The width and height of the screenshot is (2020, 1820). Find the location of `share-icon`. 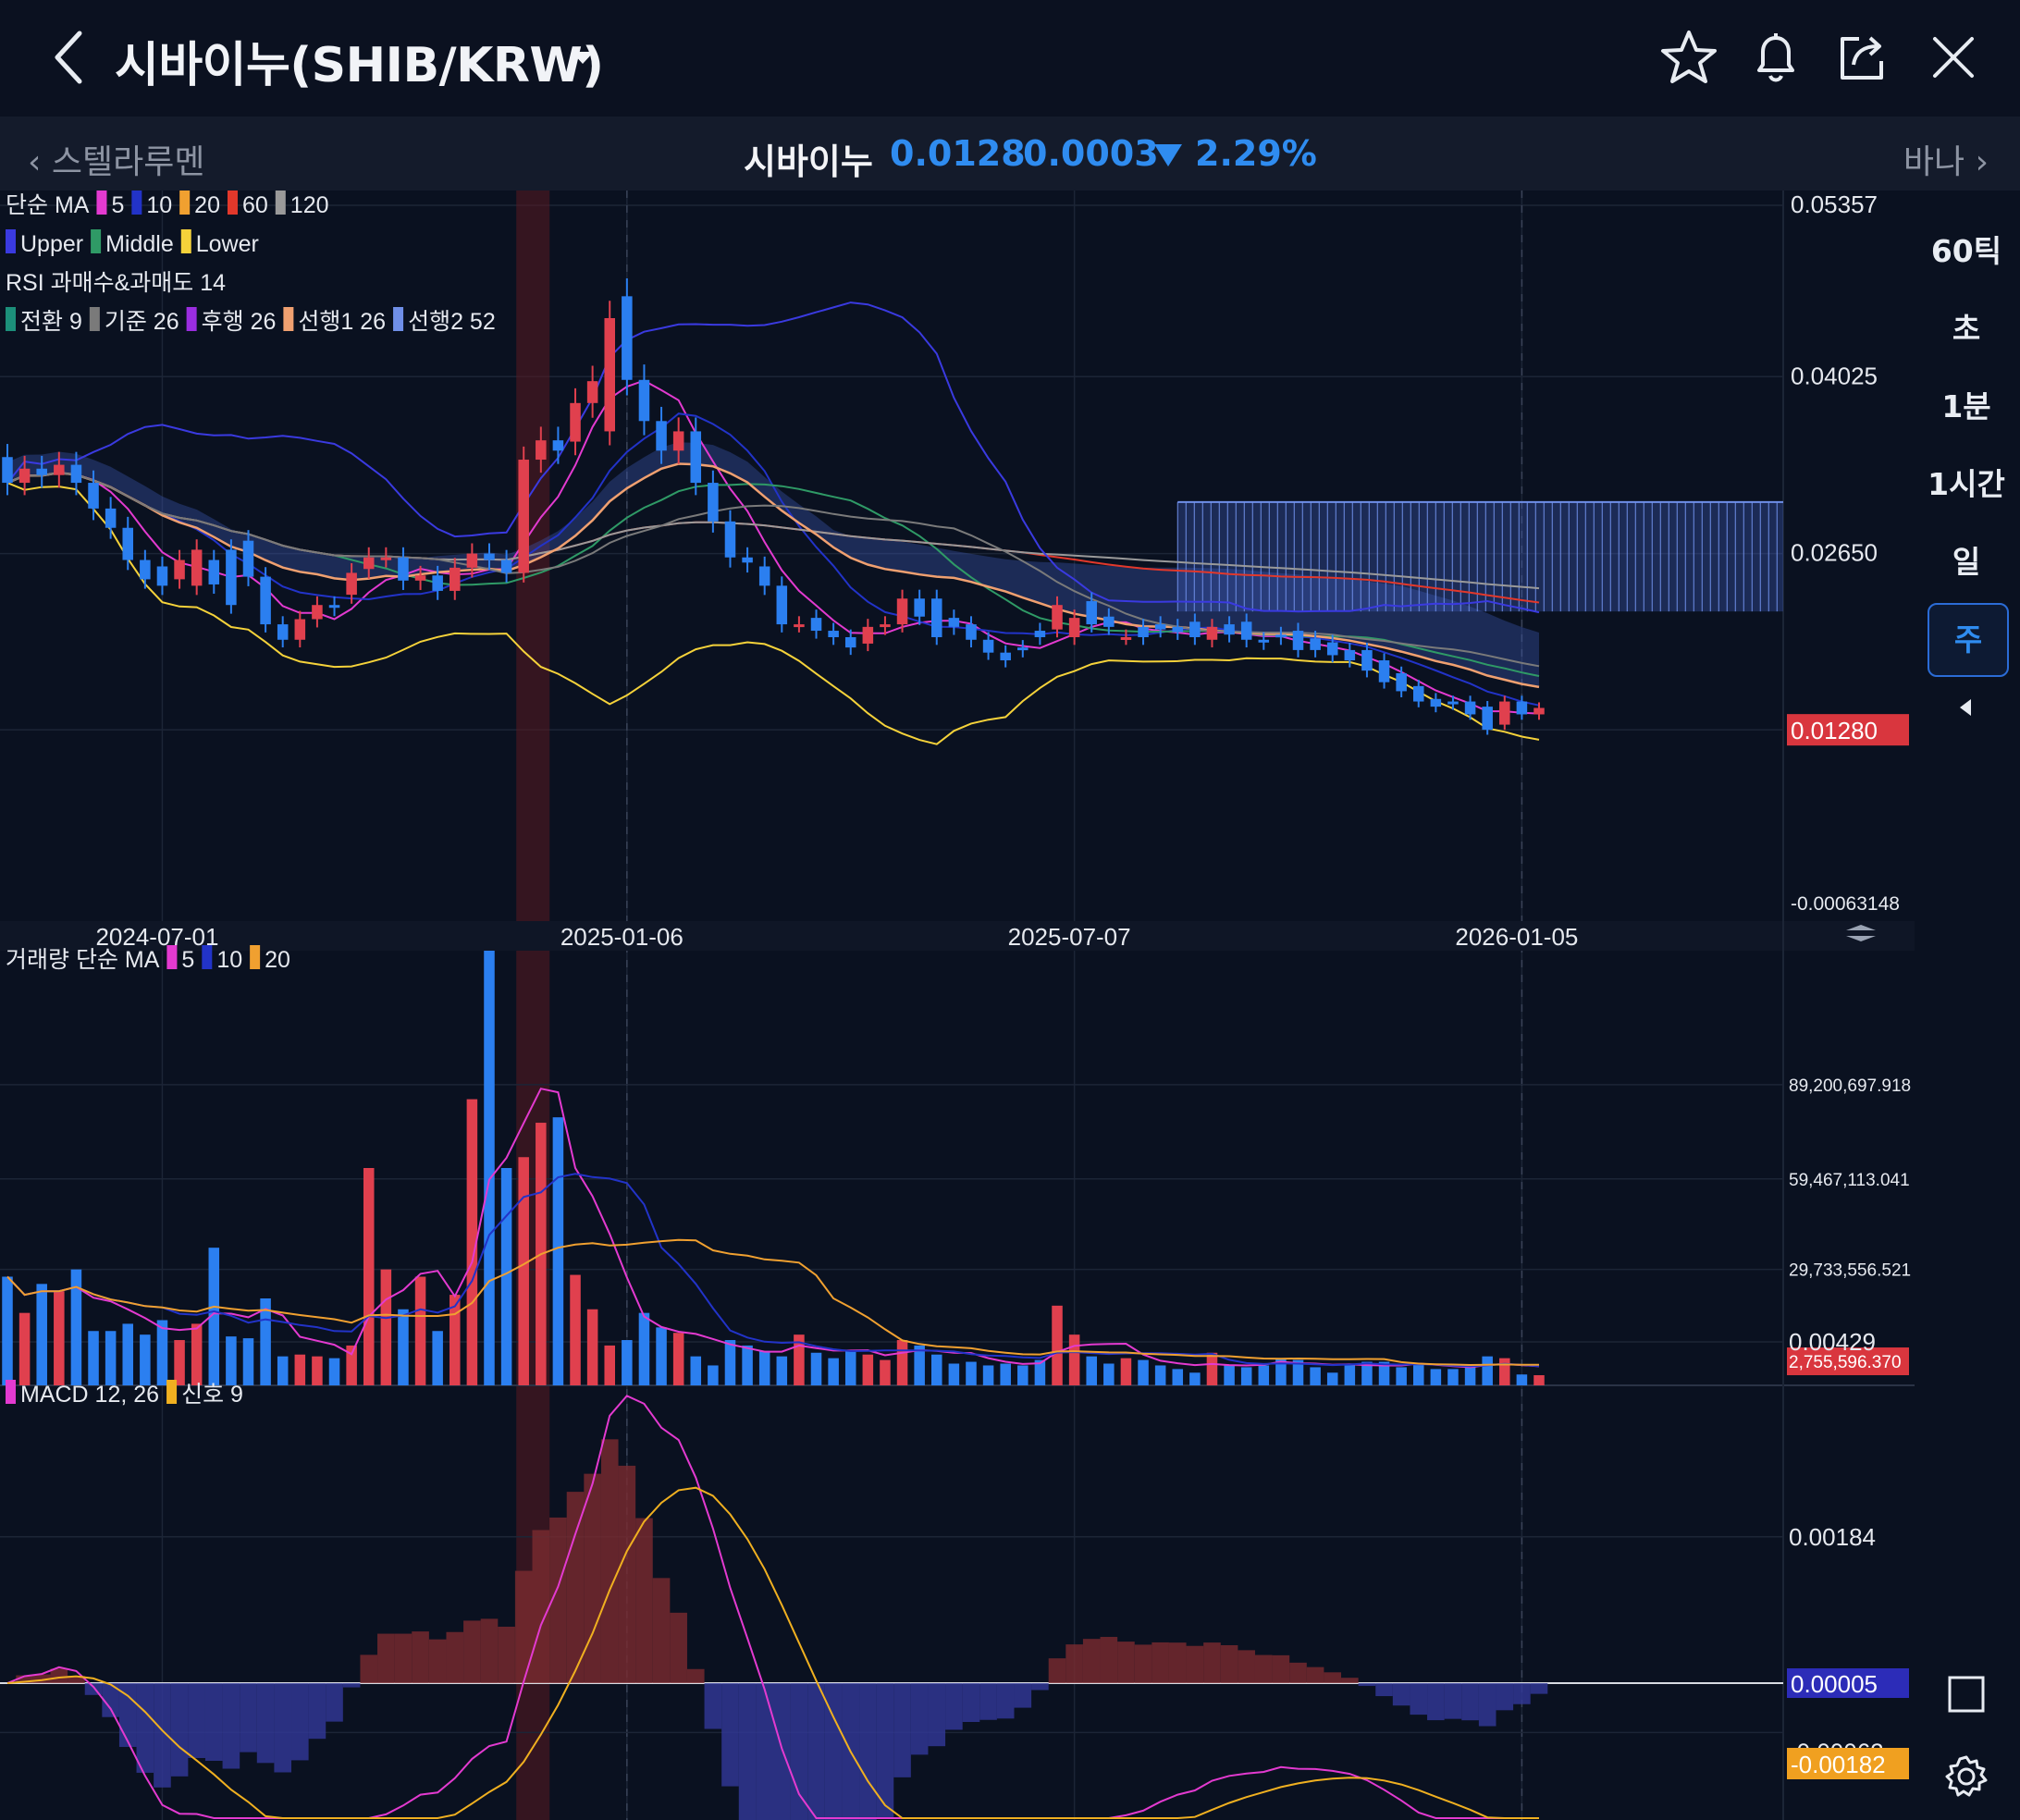

share-icon is located at coordinates (1863, 57).